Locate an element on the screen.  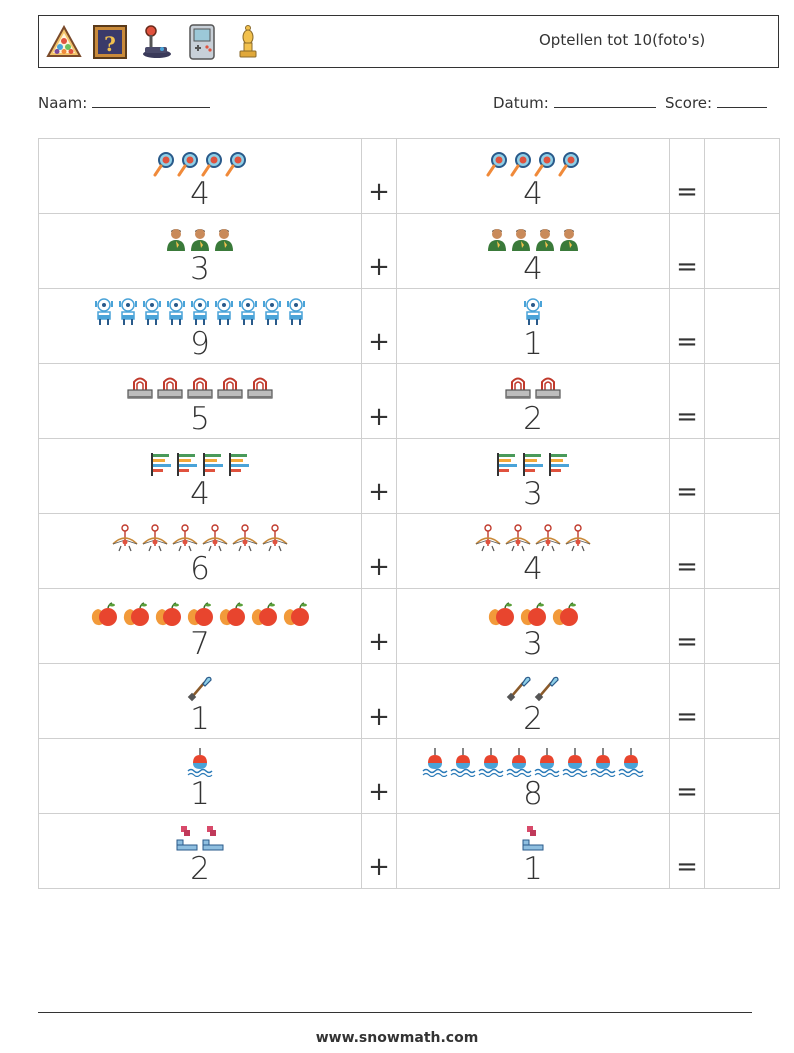
term-cell-a: 9 is located at coordinates (200, 326).